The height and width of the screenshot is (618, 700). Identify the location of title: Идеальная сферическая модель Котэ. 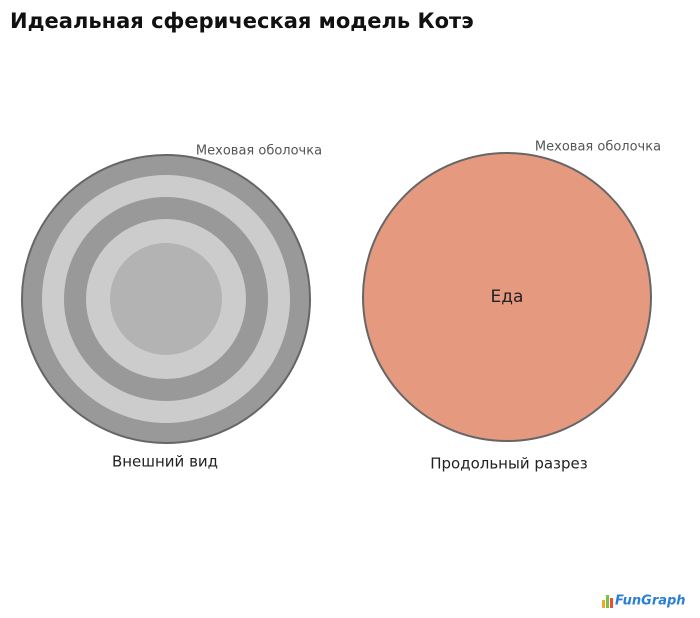
(242, 21).